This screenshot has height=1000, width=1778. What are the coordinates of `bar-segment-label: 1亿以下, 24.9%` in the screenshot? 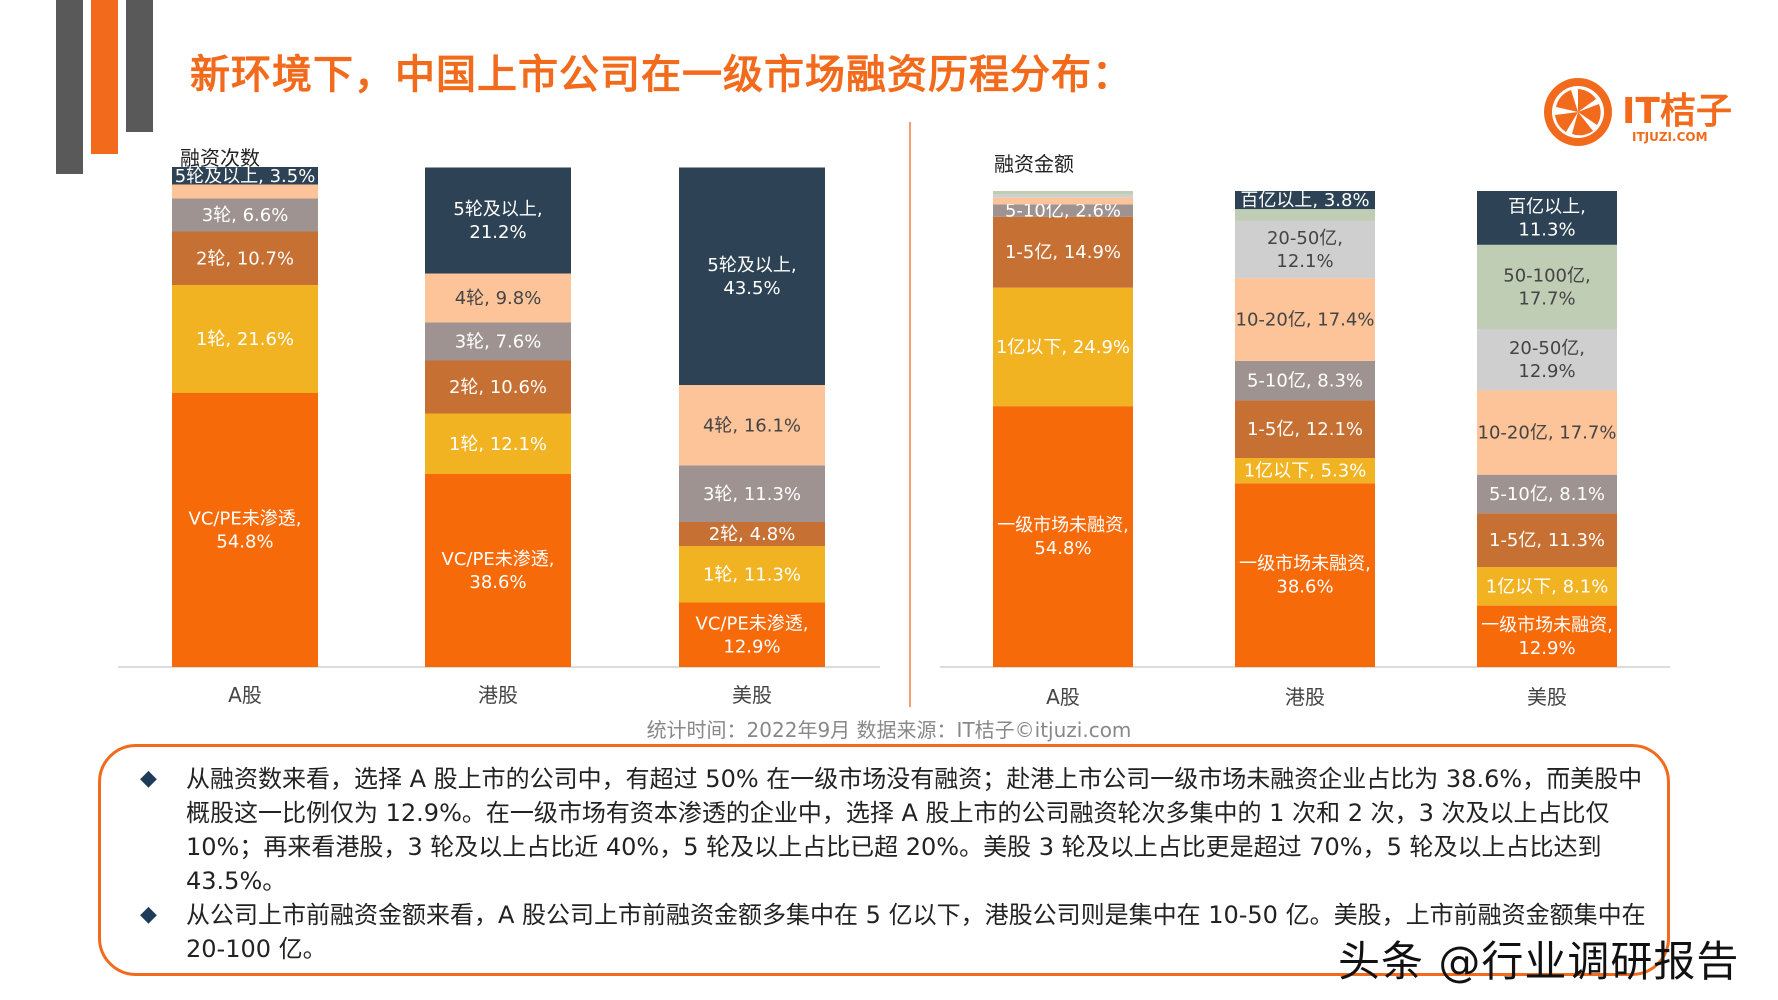 It's located at (1063, 347).